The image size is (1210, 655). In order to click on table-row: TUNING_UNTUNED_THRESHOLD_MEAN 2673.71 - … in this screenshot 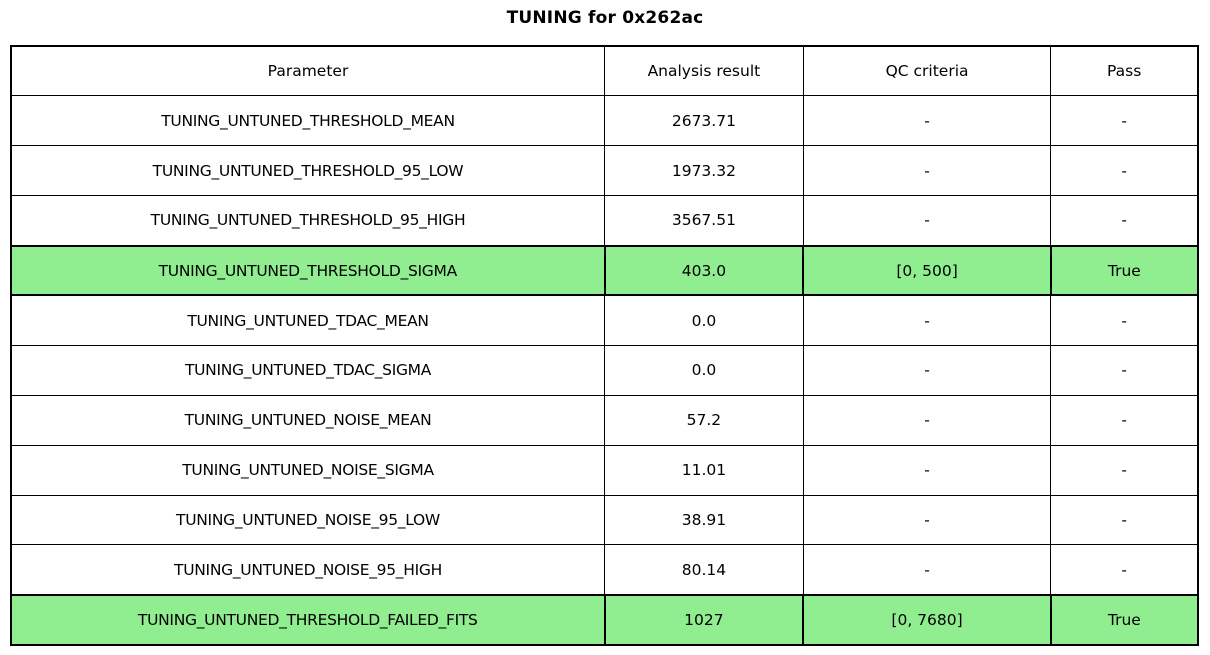, I will do `click(604, 121)`.